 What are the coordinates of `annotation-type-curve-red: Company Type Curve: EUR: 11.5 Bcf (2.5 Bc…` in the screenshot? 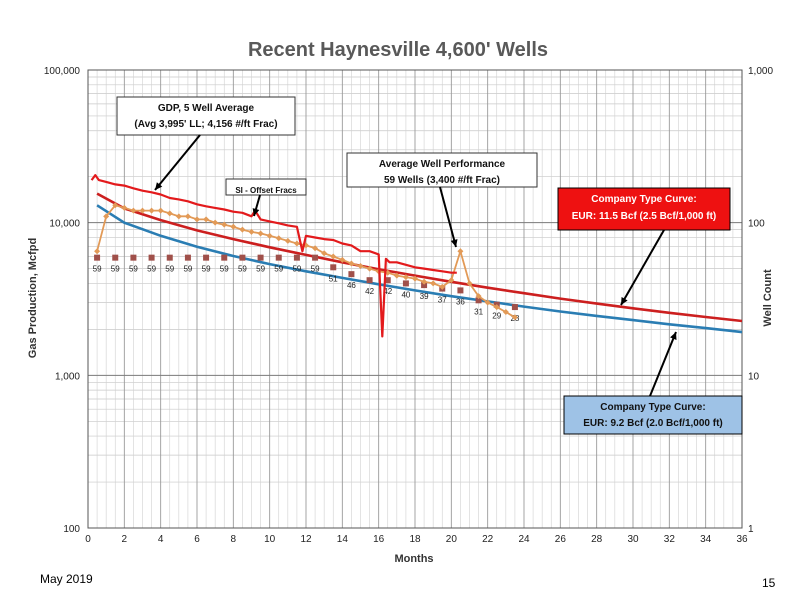 It's located at (644, 209).